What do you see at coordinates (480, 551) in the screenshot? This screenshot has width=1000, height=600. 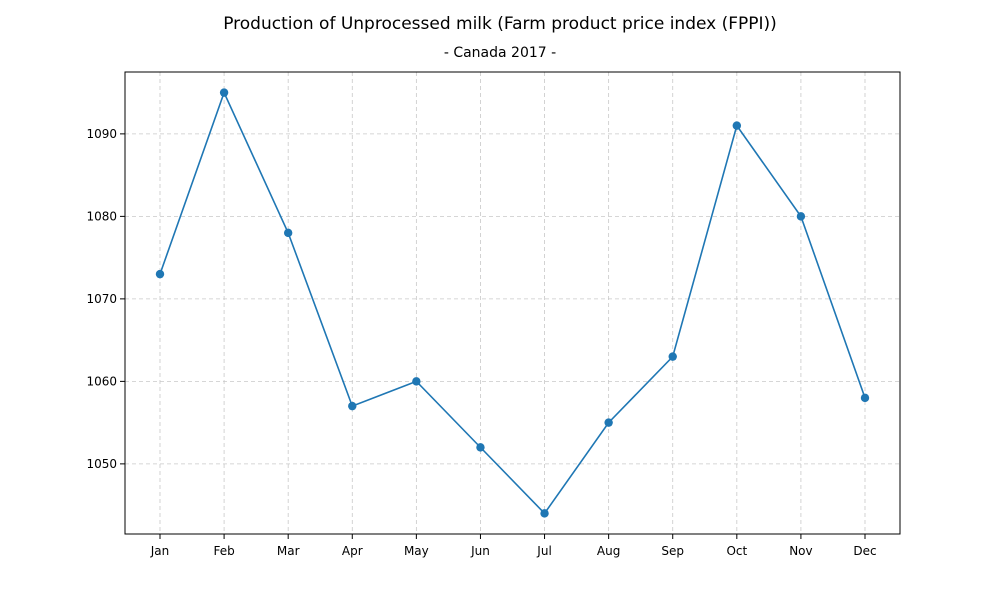 I see `x-tick-label: Jun` at bounding box center [480, 551].